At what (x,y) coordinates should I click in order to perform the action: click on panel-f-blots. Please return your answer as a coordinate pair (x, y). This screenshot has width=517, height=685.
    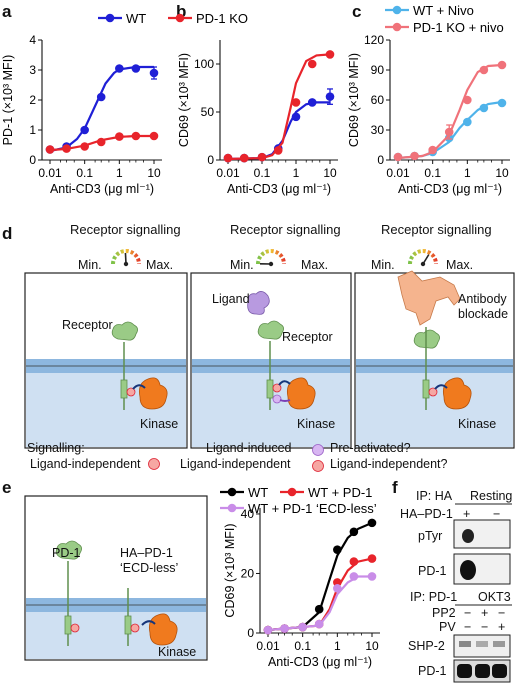
    Looking at the image, I should click on (482, 593).